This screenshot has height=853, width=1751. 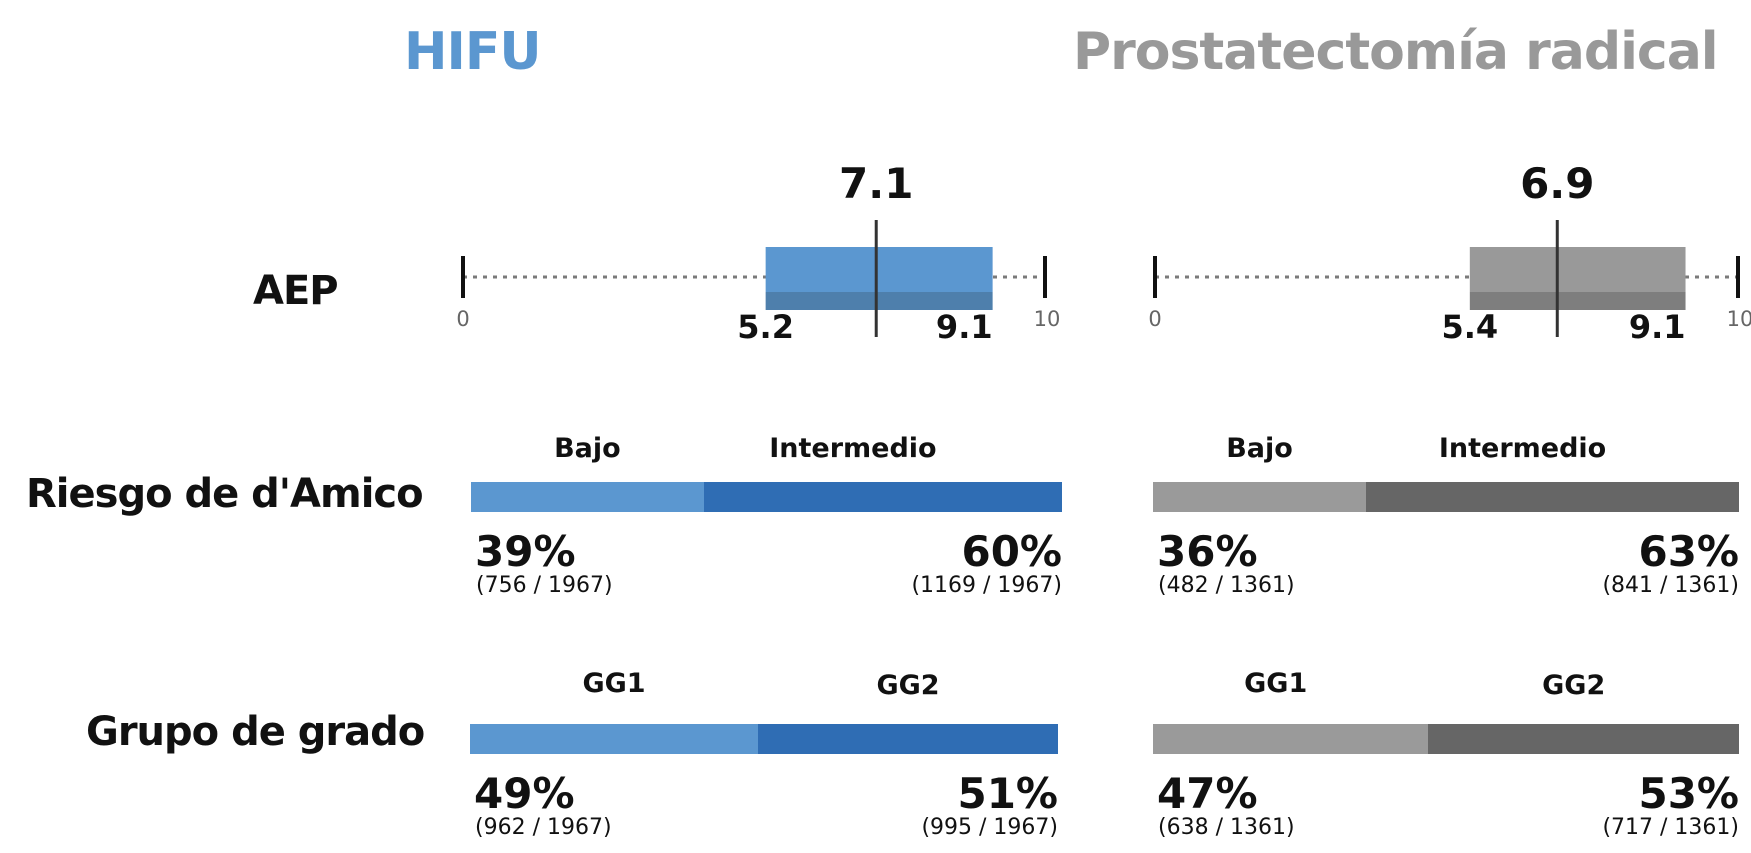 I want to click on grado-bar-hifu: GG1 49% (962 / 1967) GG2 51% (995 / 1967), so click(x=764, y=760).